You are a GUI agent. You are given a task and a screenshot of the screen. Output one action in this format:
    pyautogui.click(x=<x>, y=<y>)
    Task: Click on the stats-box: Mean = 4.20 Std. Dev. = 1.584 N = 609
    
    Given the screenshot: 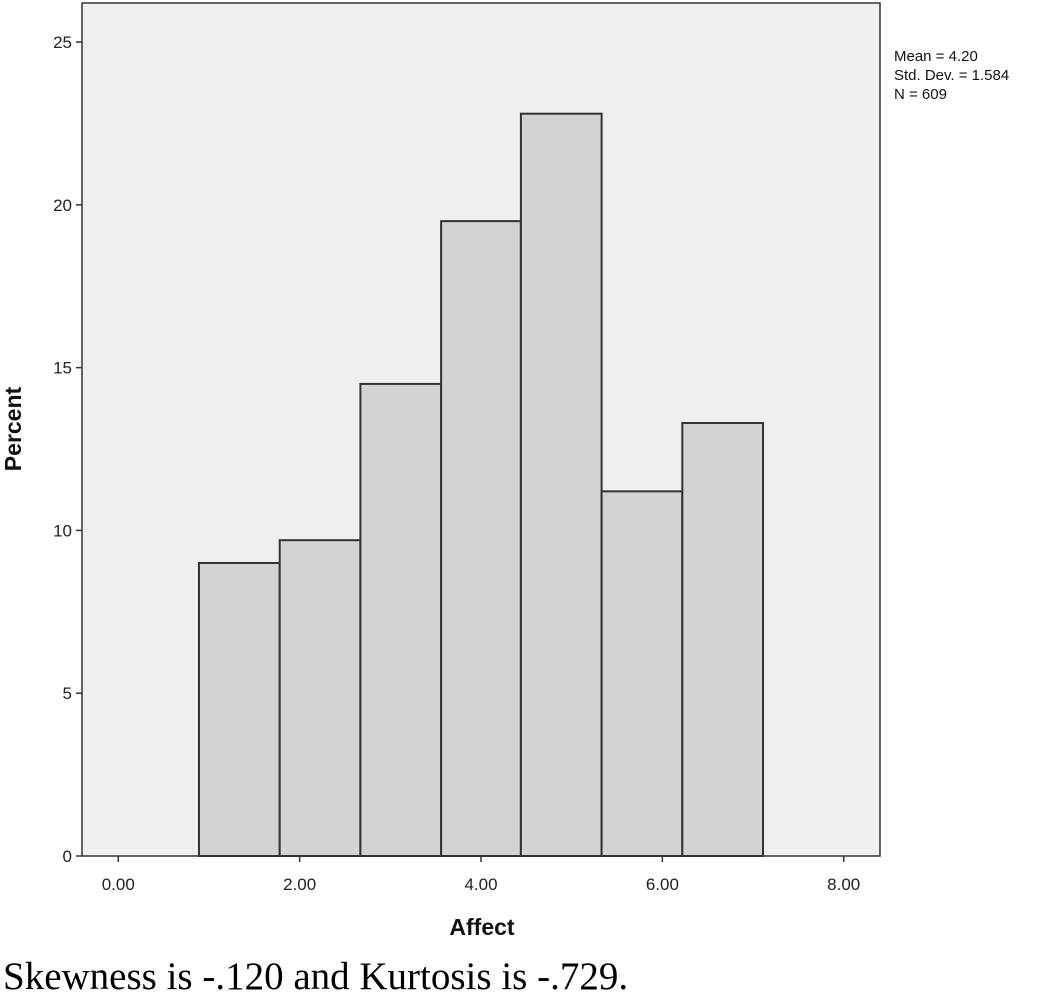 What is the action you would take?
    pyautogui.click(x=951, y=75)
    